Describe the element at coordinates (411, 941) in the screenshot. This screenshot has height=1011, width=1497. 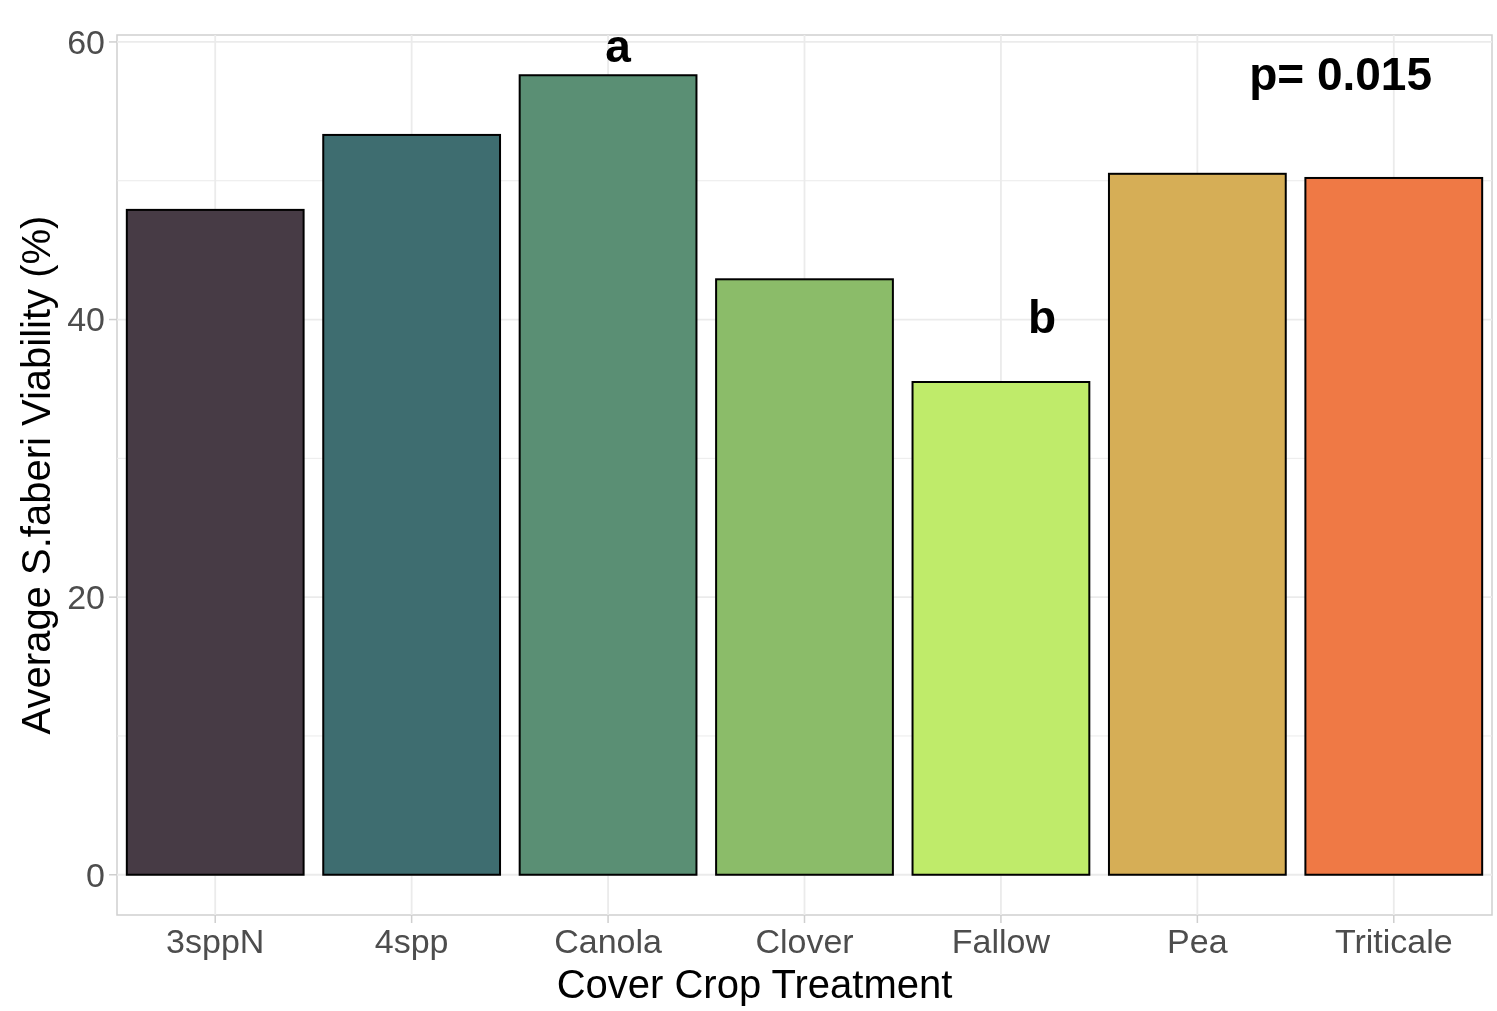
I see `x-tick-label: 4spp` at that location.